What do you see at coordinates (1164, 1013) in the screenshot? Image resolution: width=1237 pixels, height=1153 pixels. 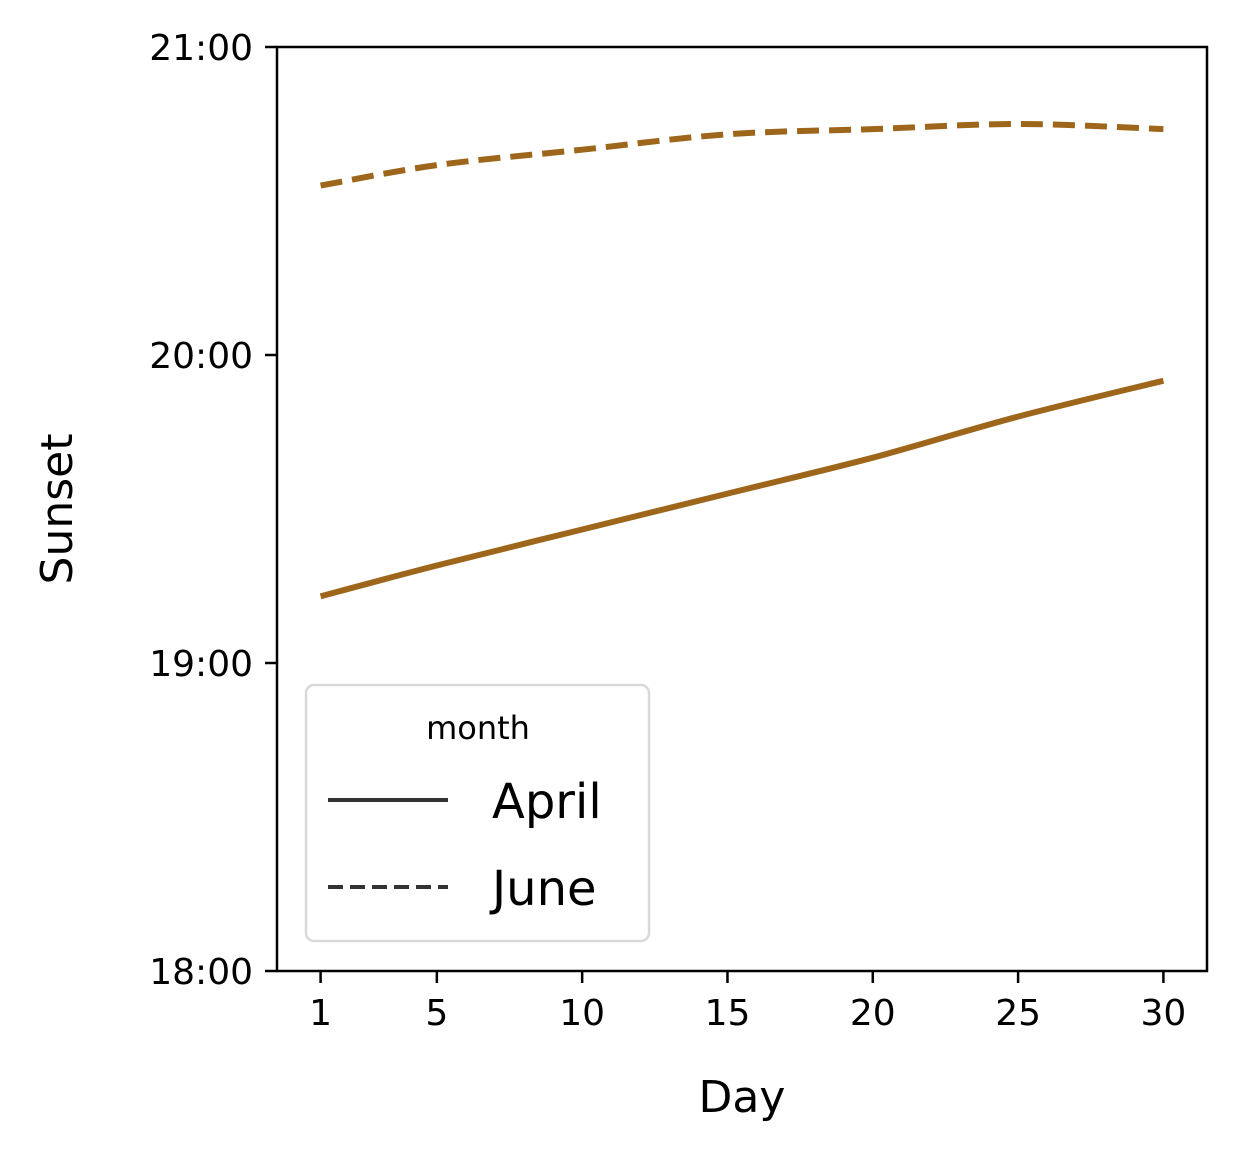 I see `x-tick-label: 30` at bounding box center [1164, 1013].